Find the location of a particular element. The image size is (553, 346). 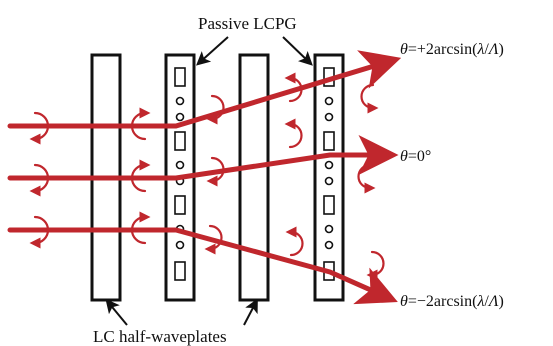

lcpg-1-grating-pattern is located at coordinates (180, 174).